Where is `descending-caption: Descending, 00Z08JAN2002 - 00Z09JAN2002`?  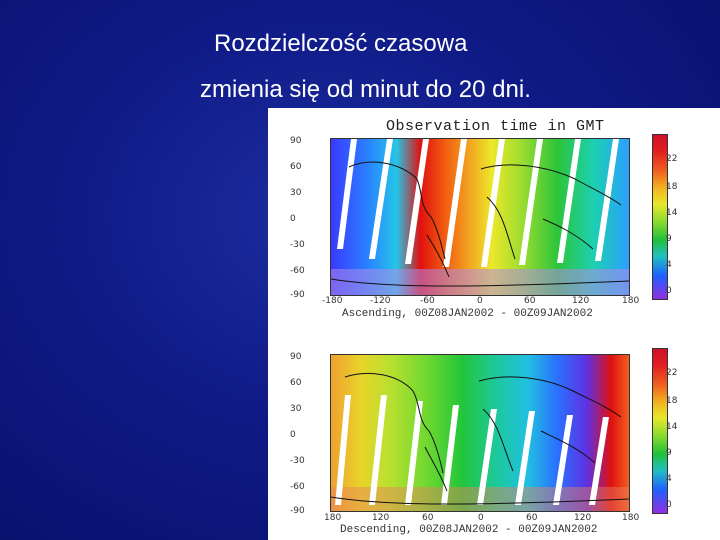
descending-caption: Descending, 00Z08JAN2002 - 00Z09JAN2002 is located at coordinates (469, 530).